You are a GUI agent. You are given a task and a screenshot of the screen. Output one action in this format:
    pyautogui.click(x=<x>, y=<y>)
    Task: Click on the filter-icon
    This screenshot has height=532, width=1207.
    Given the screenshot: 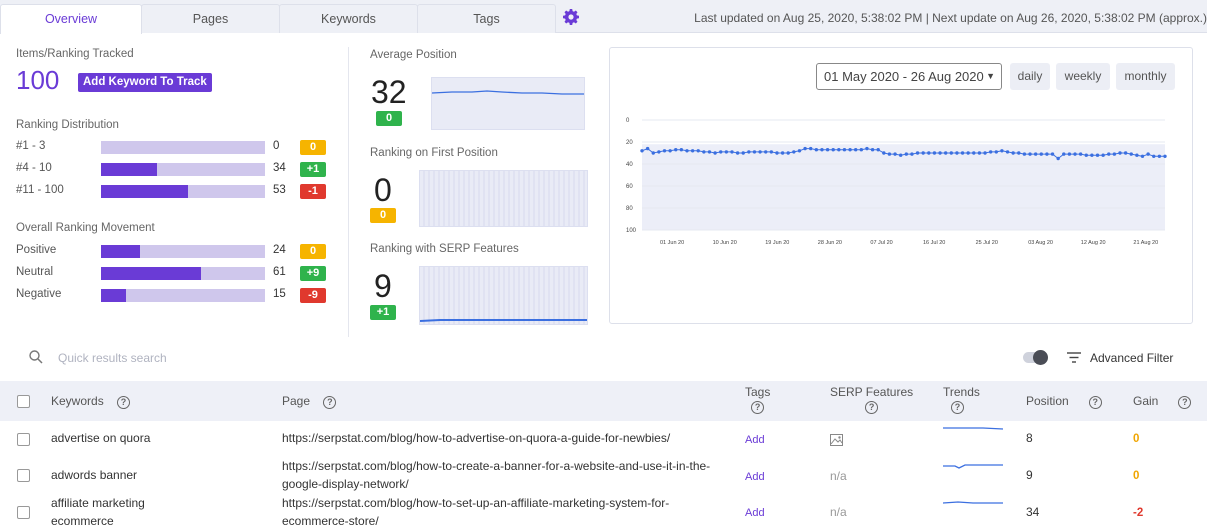 What is the action you would take?
    pyautogui.click(x=1074, y=357)
    